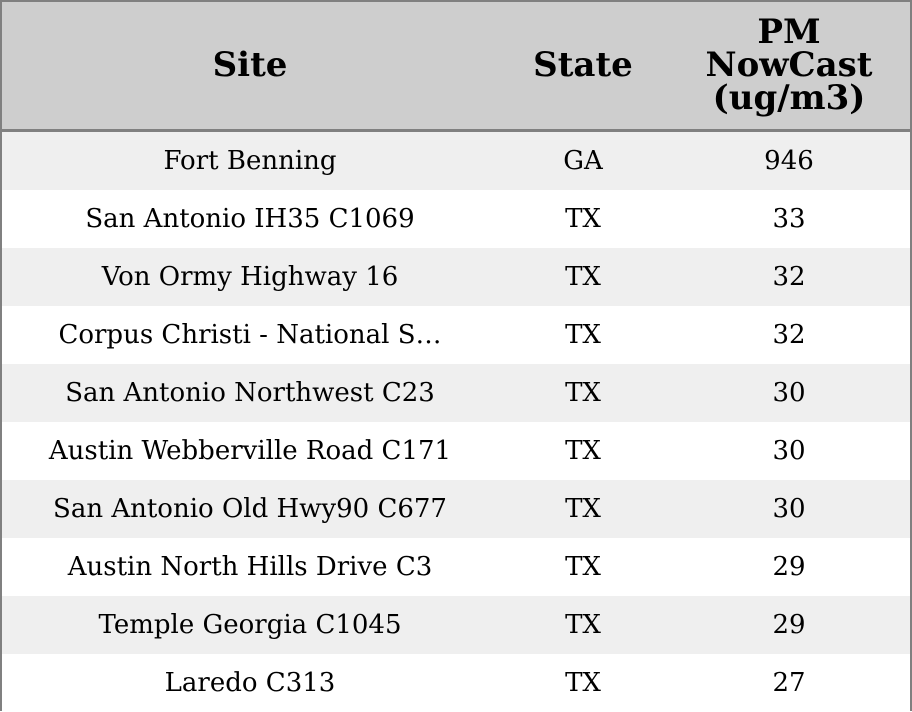 The width and height of the screenshot is (912, 712). I want to click on header-state: State, so click(583, 65).